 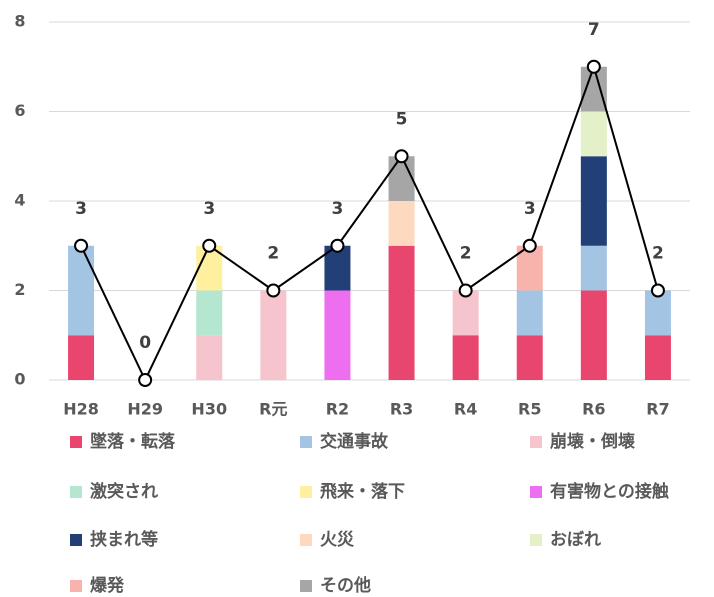 I want to click on y-tick-label: 4, so click(x=19, y=200).